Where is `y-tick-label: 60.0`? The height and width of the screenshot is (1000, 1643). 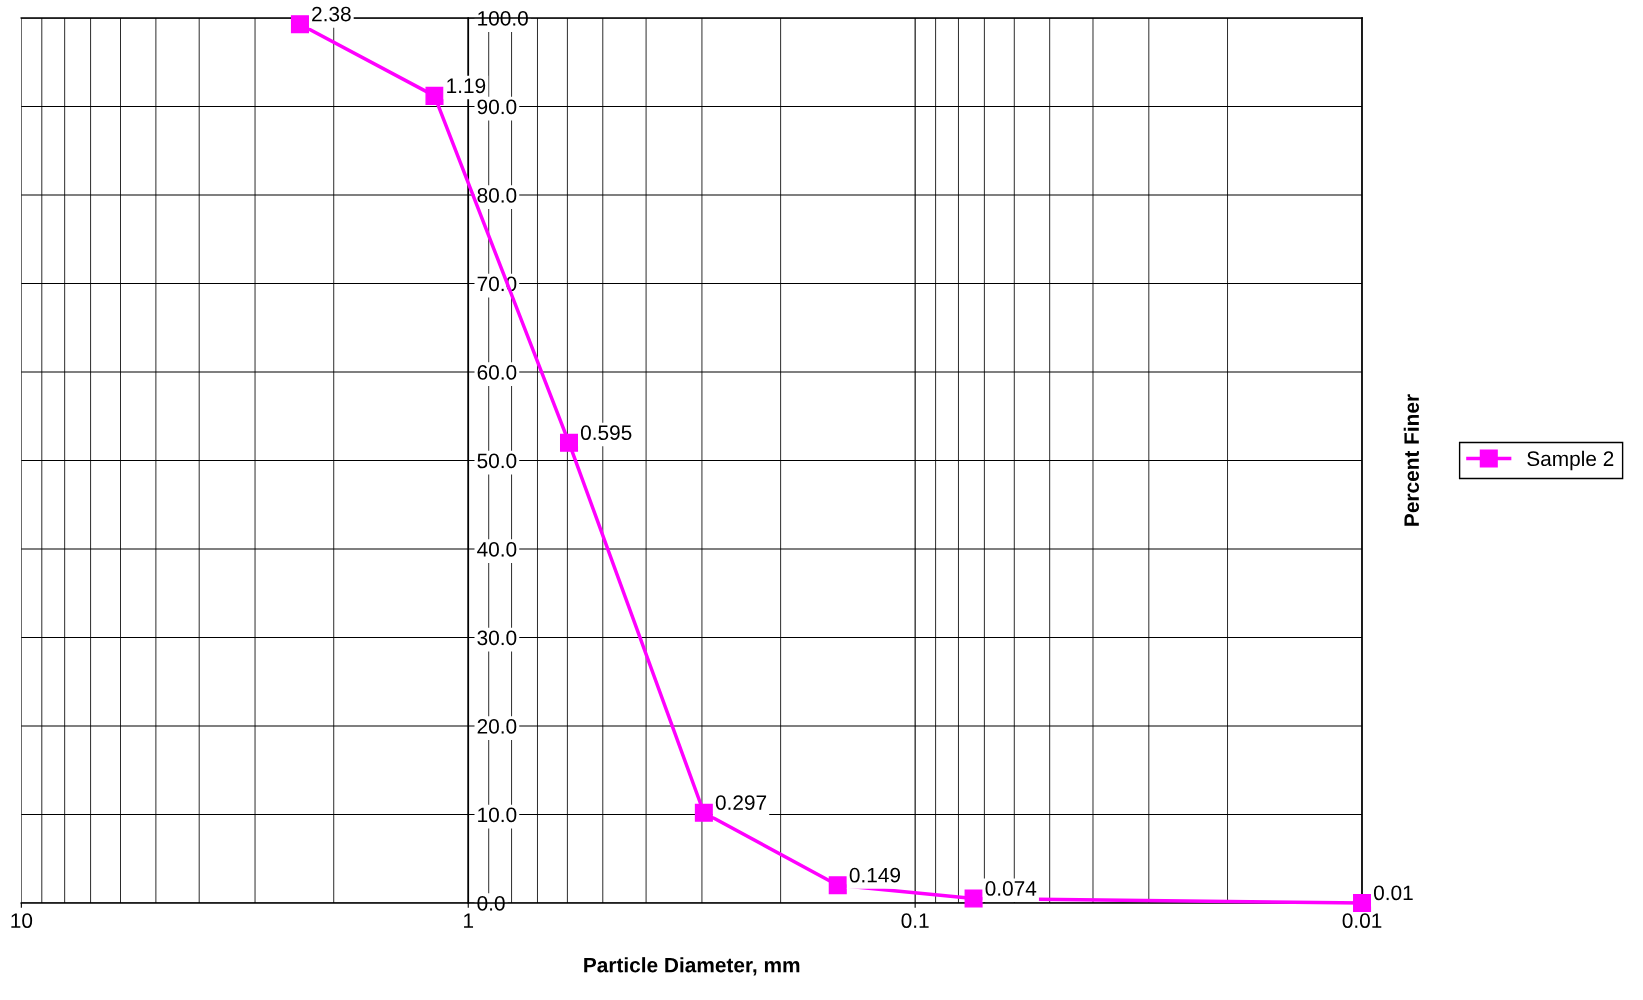
y-tick-label: 60.0 is located at coordinates (497, 372).